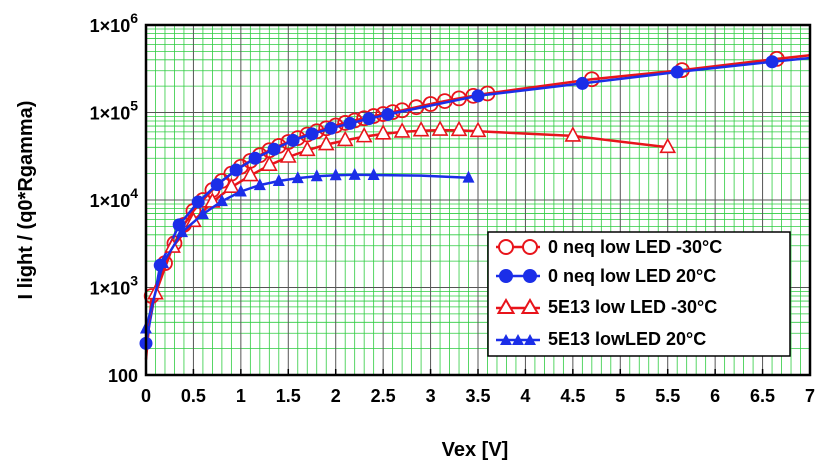 This screenshot has width=831, height=465. Describe the element at coordinates (288, 396) in the screenshot. I see `x-tick-label: 1.5` at that location.